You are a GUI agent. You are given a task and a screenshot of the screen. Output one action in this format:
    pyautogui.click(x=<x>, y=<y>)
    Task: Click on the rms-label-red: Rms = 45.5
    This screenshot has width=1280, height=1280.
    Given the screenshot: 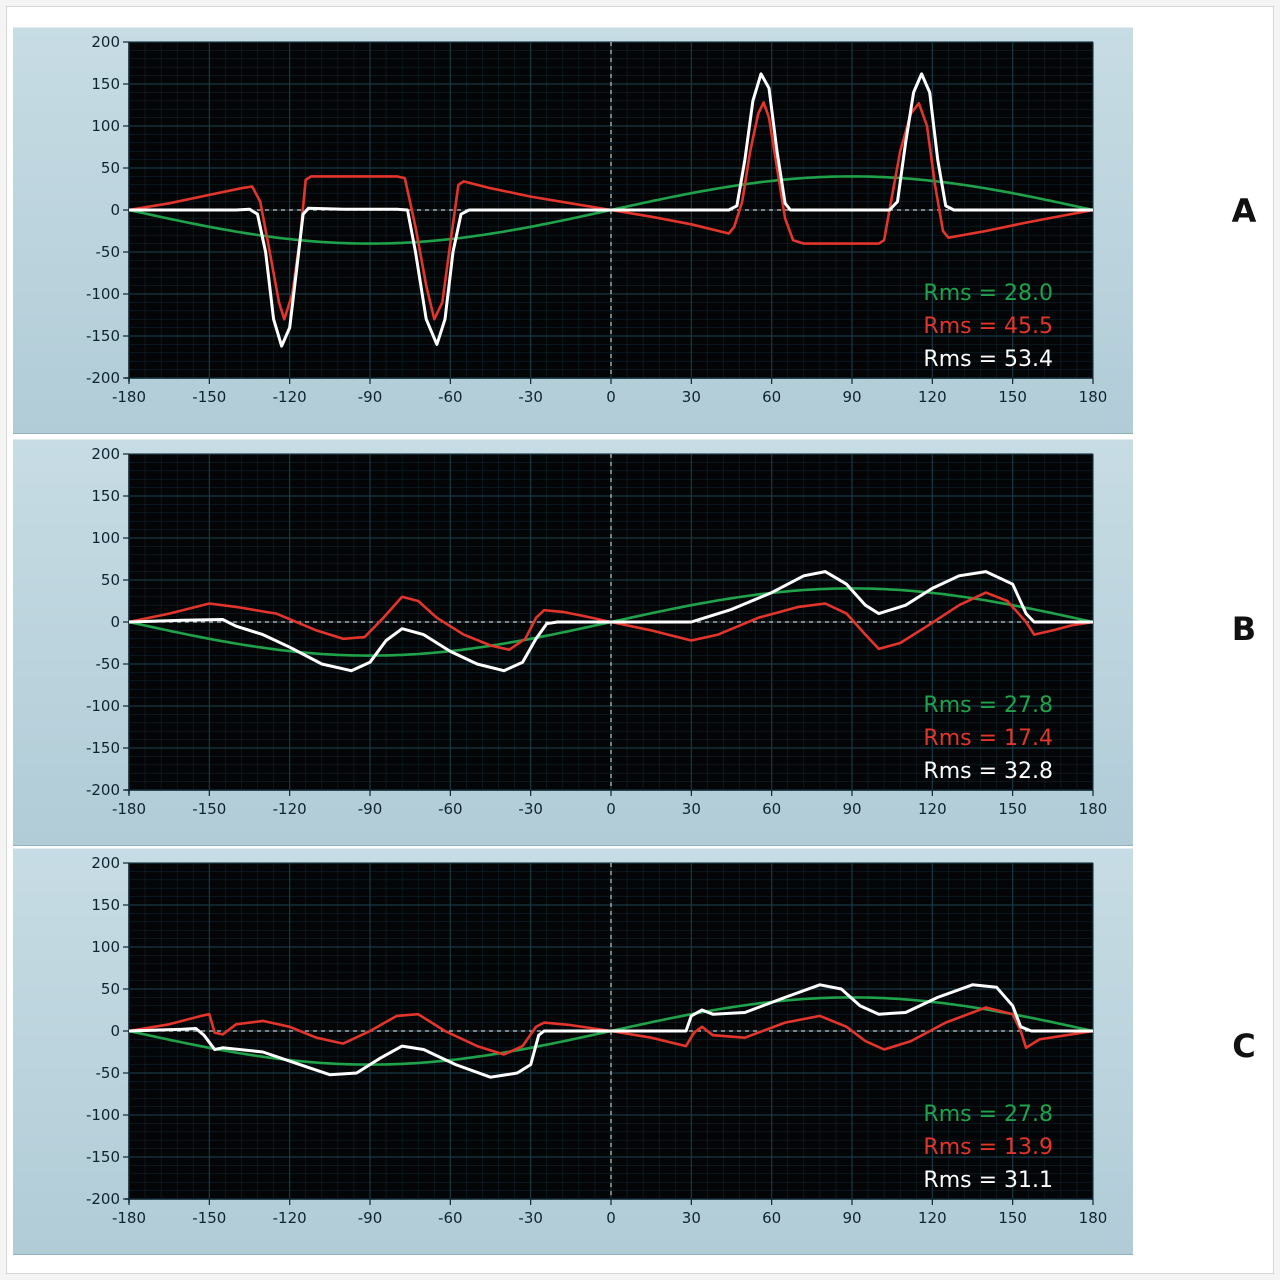 What is the action you would take?
    pyautogui.click(x=988, y=326)
    